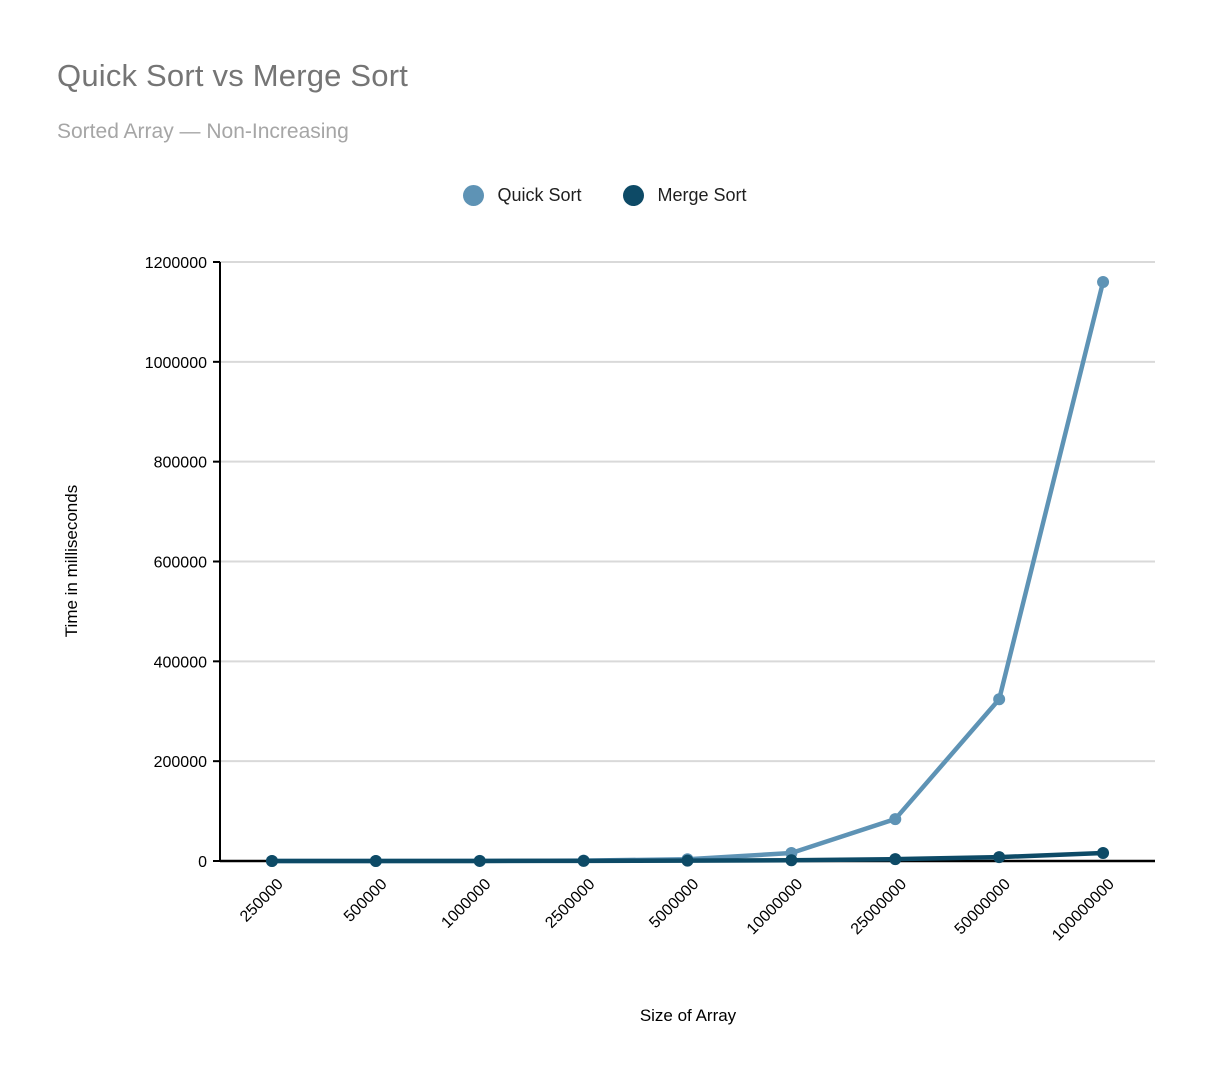 This screenshot has height=1084, width=1210. I want to click on legend-item-quick-sort: Quick Sort, so click(522, 195).